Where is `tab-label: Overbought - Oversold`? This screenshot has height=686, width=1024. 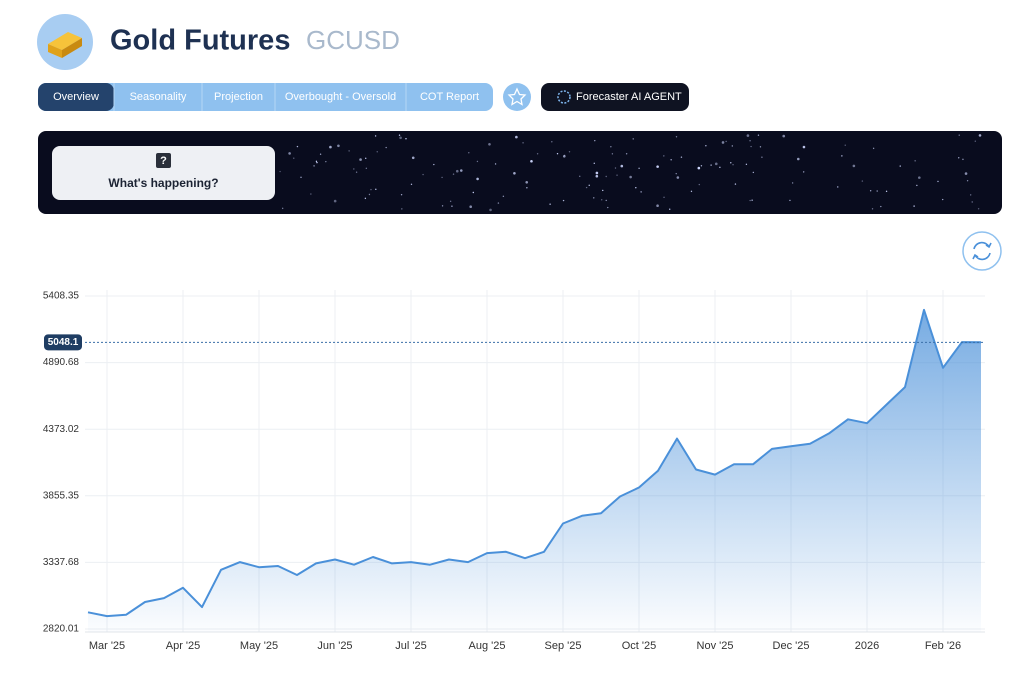 tab-label: Overbought - Oversold is located at coordinates (340, 97).